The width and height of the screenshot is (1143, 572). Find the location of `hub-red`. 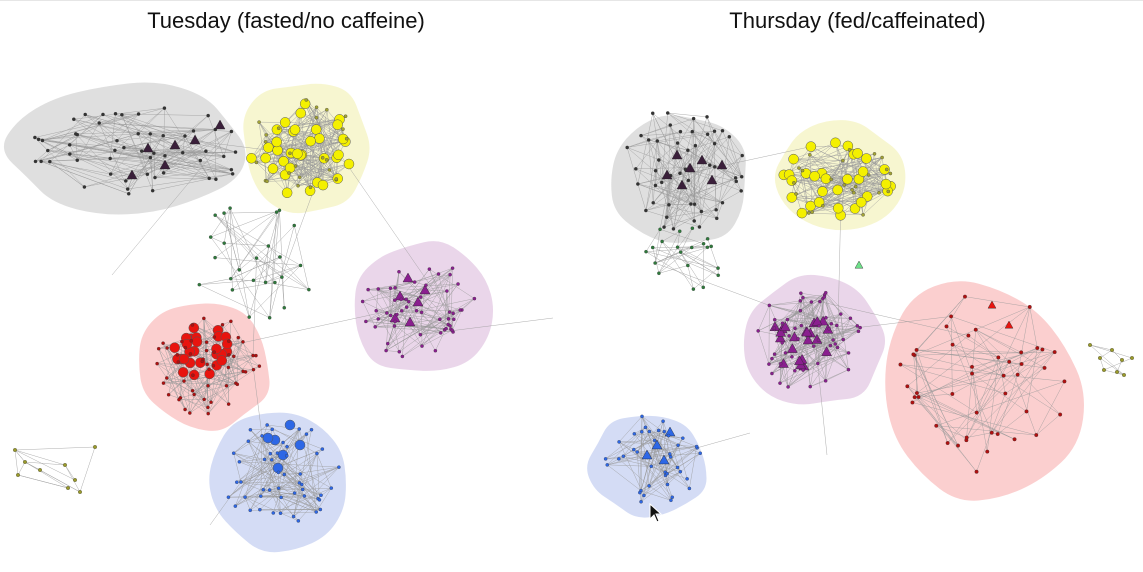

hub-red is located at coordinates (184, 359).